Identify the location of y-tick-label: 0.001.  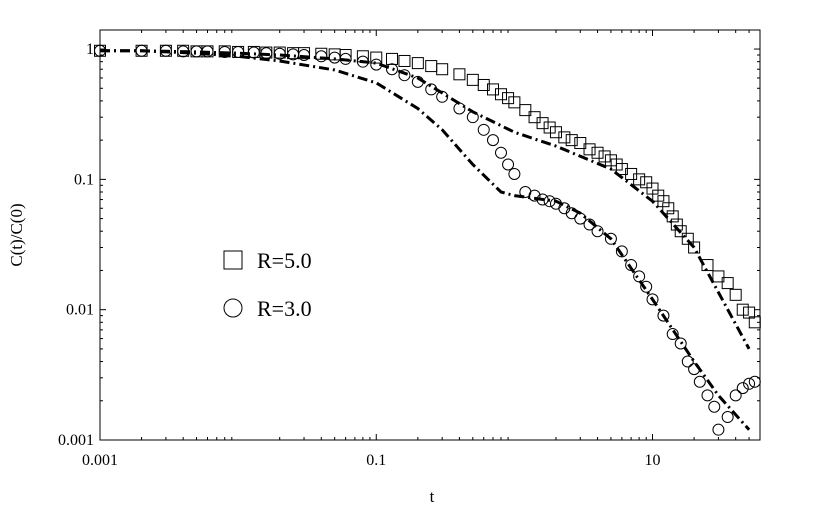
(76, 440).